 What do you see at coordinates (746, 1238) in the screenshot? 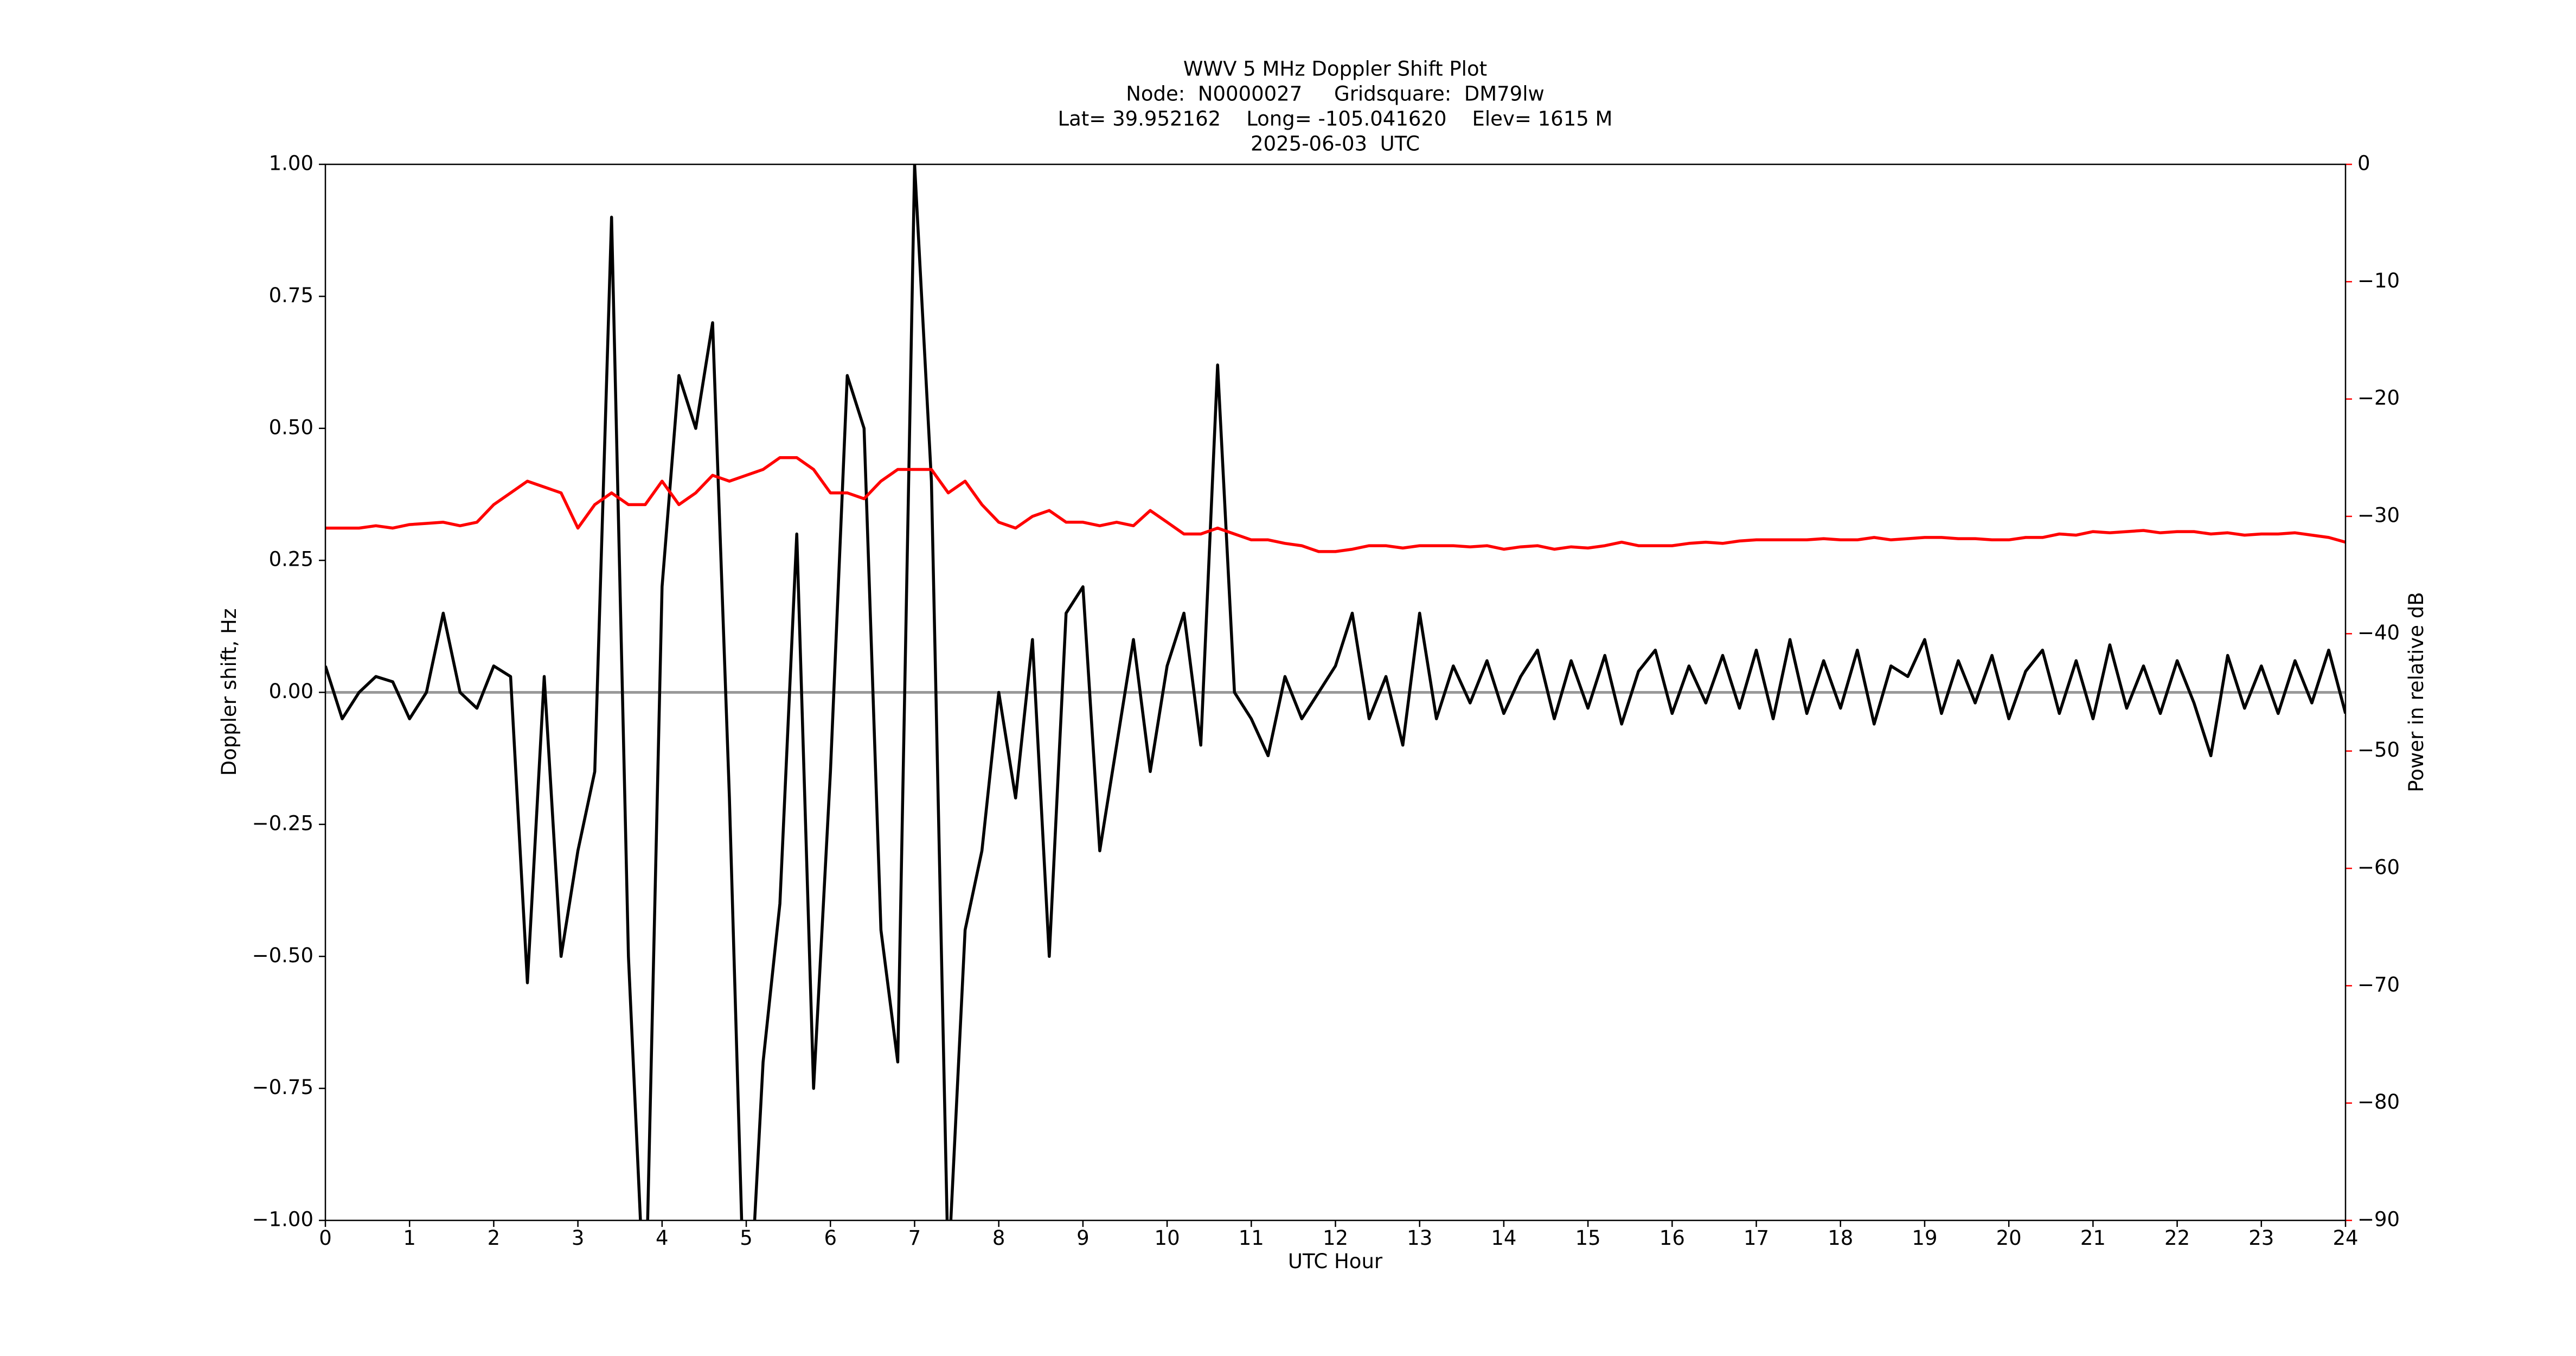
I see `x-tick-label: 5` at bounding box center [746, 1238].